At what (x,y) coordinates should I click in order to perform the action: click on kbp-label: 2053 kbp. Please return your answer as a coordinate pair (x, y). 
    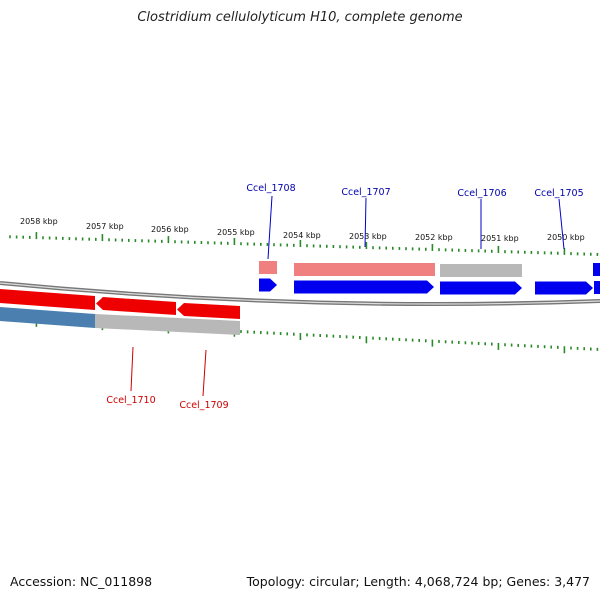
    Looking at the image, I should click on (368, 236).